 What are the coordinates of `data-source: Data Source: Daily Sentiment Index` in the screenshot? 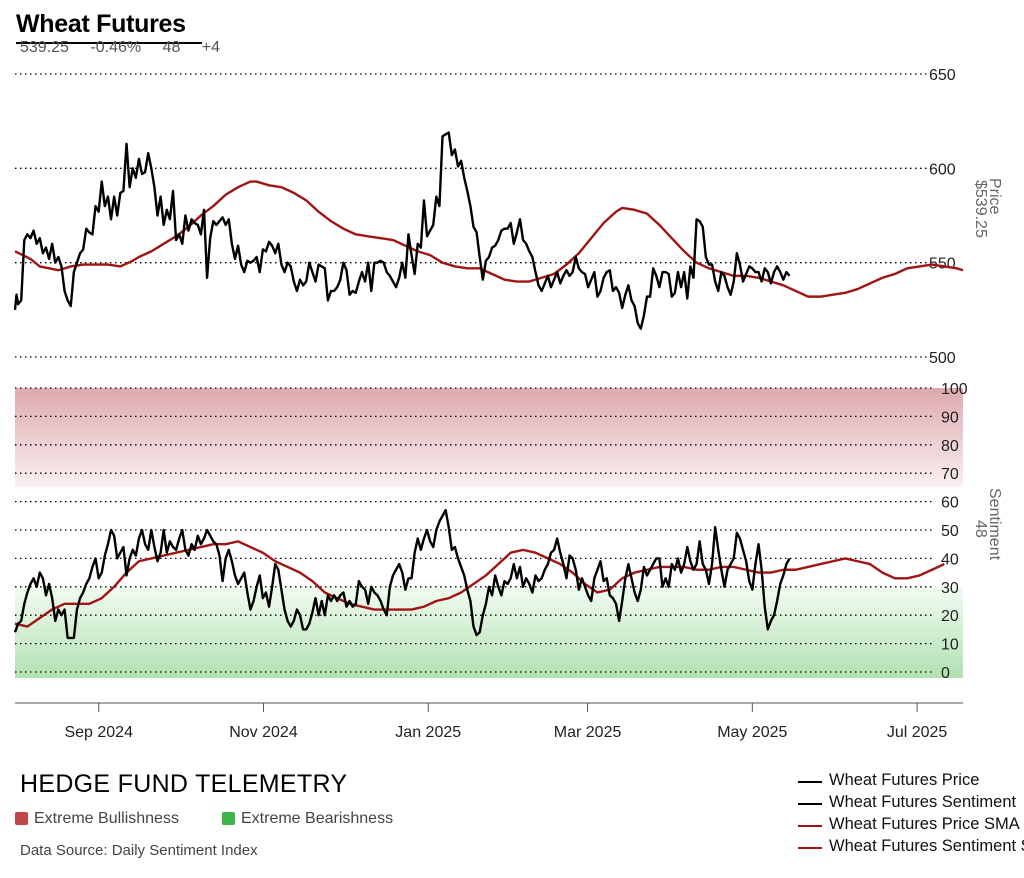 It's located at (139, 850).